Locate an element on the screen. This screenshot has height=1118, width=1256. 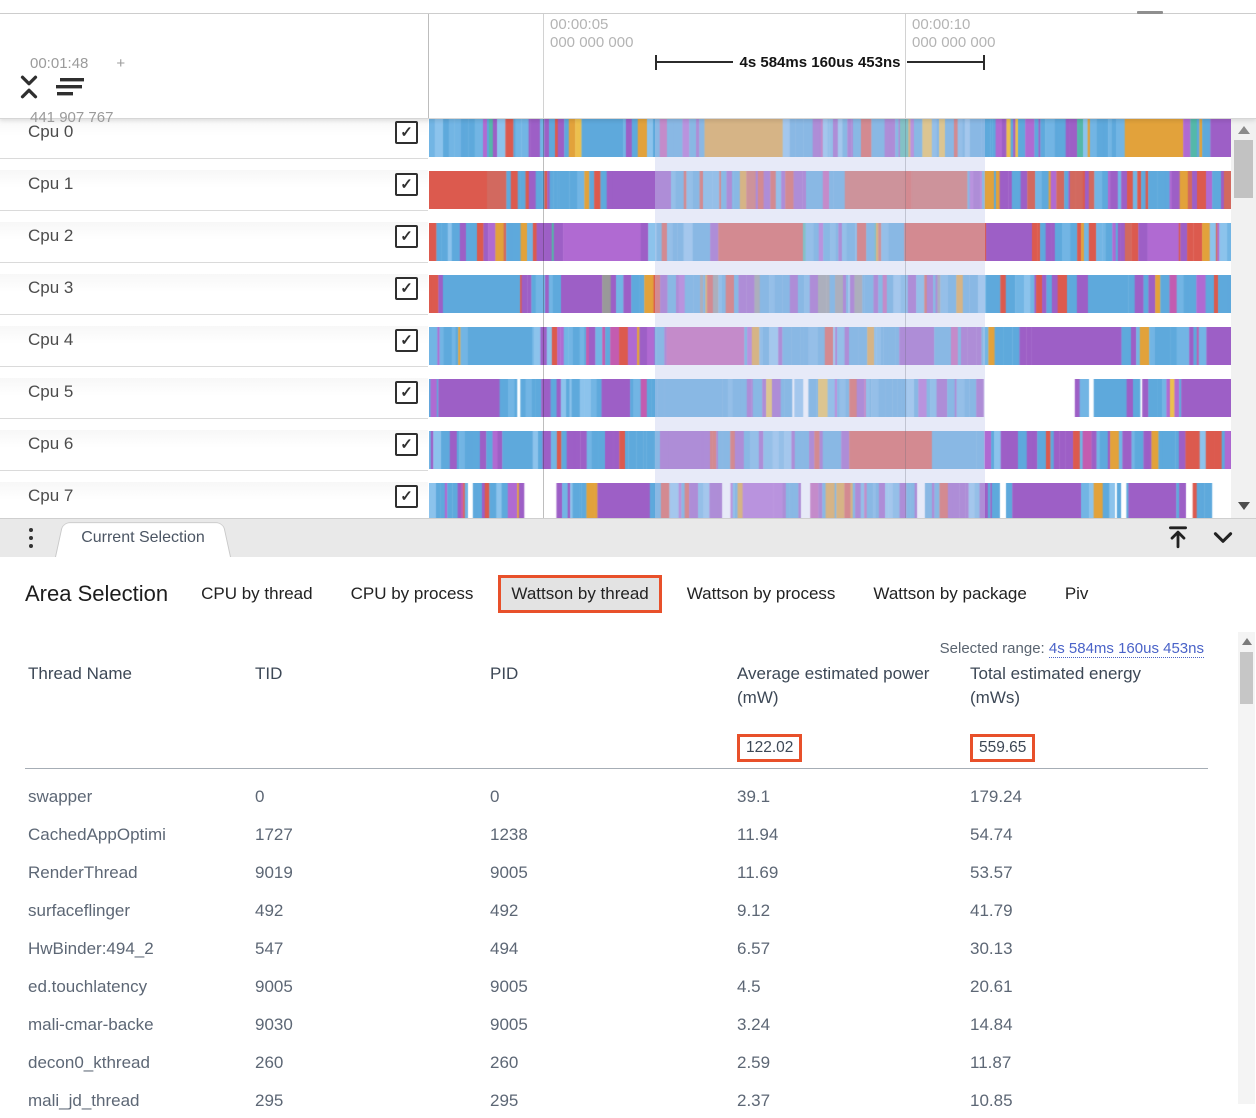
subtab-wattson-by-thread: Wattson by thread is located at coordinates (580, 594).